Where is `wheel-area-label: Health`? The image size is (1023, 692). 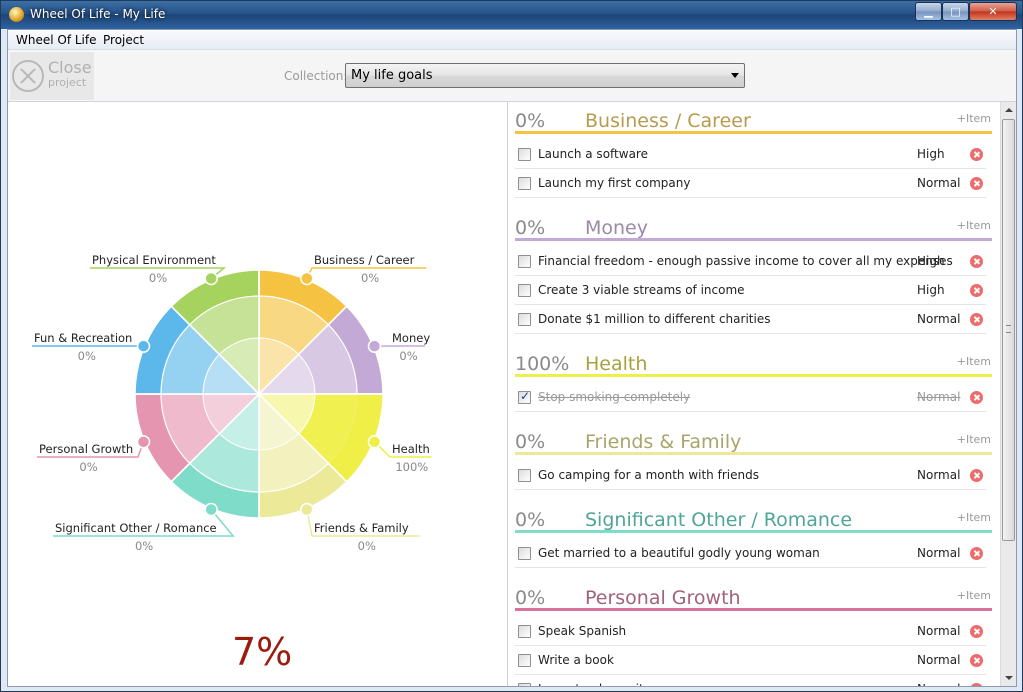
wheel-area-label: Health is located at coordinates (411, 449).